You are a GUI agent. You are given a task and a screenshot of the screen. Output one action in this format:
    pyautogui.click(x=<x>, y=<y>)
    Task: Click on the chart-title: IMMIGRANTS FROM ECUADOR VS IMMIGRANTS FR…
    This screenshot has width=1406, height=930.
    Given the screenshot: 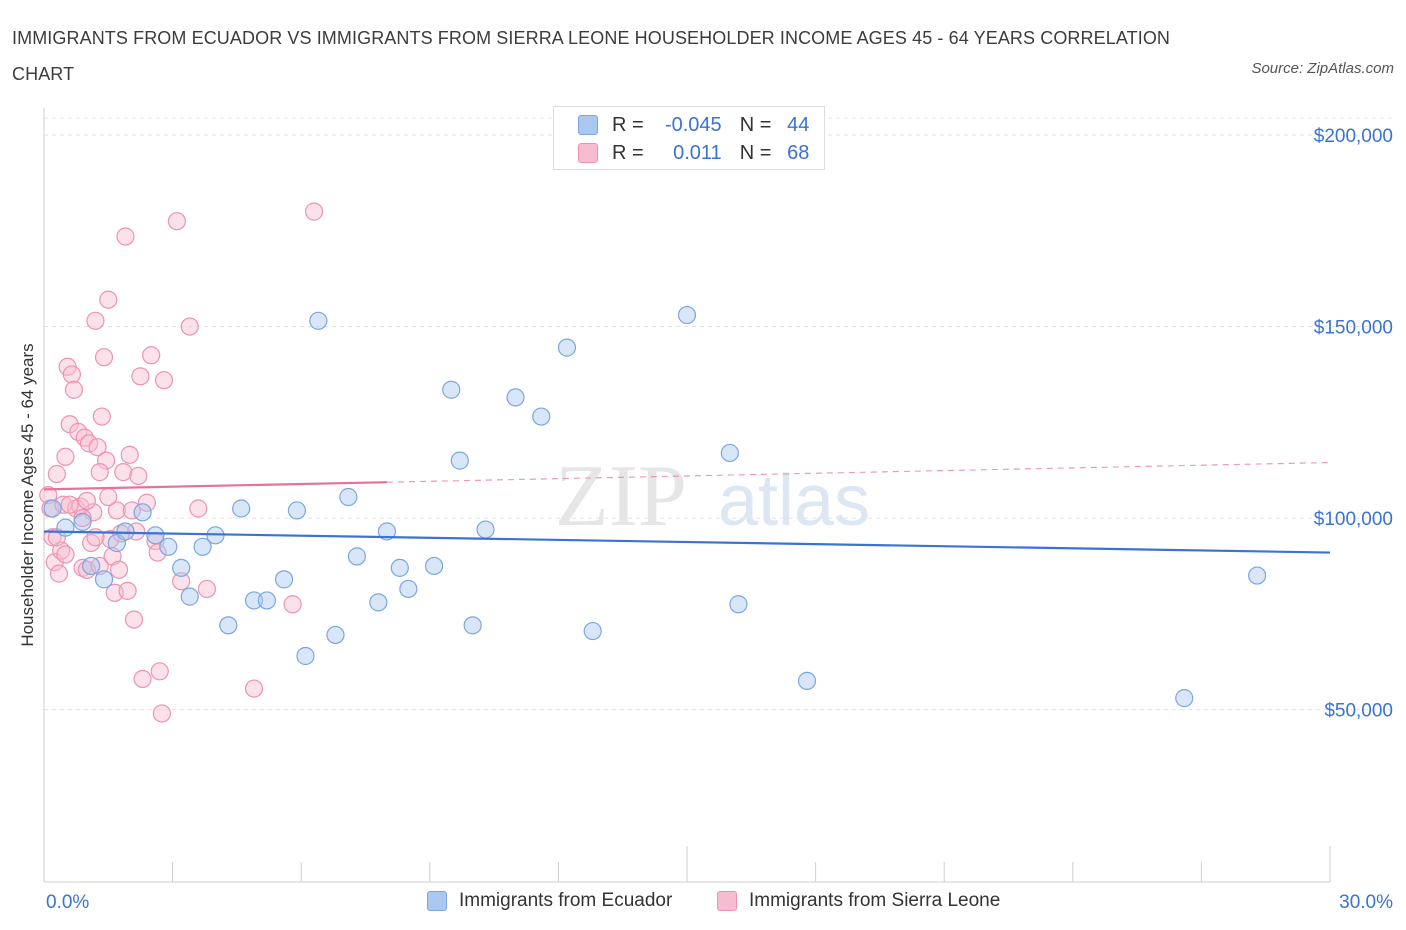 What is the action you would take?
    pyautogui.click(x=591, y=56)
    